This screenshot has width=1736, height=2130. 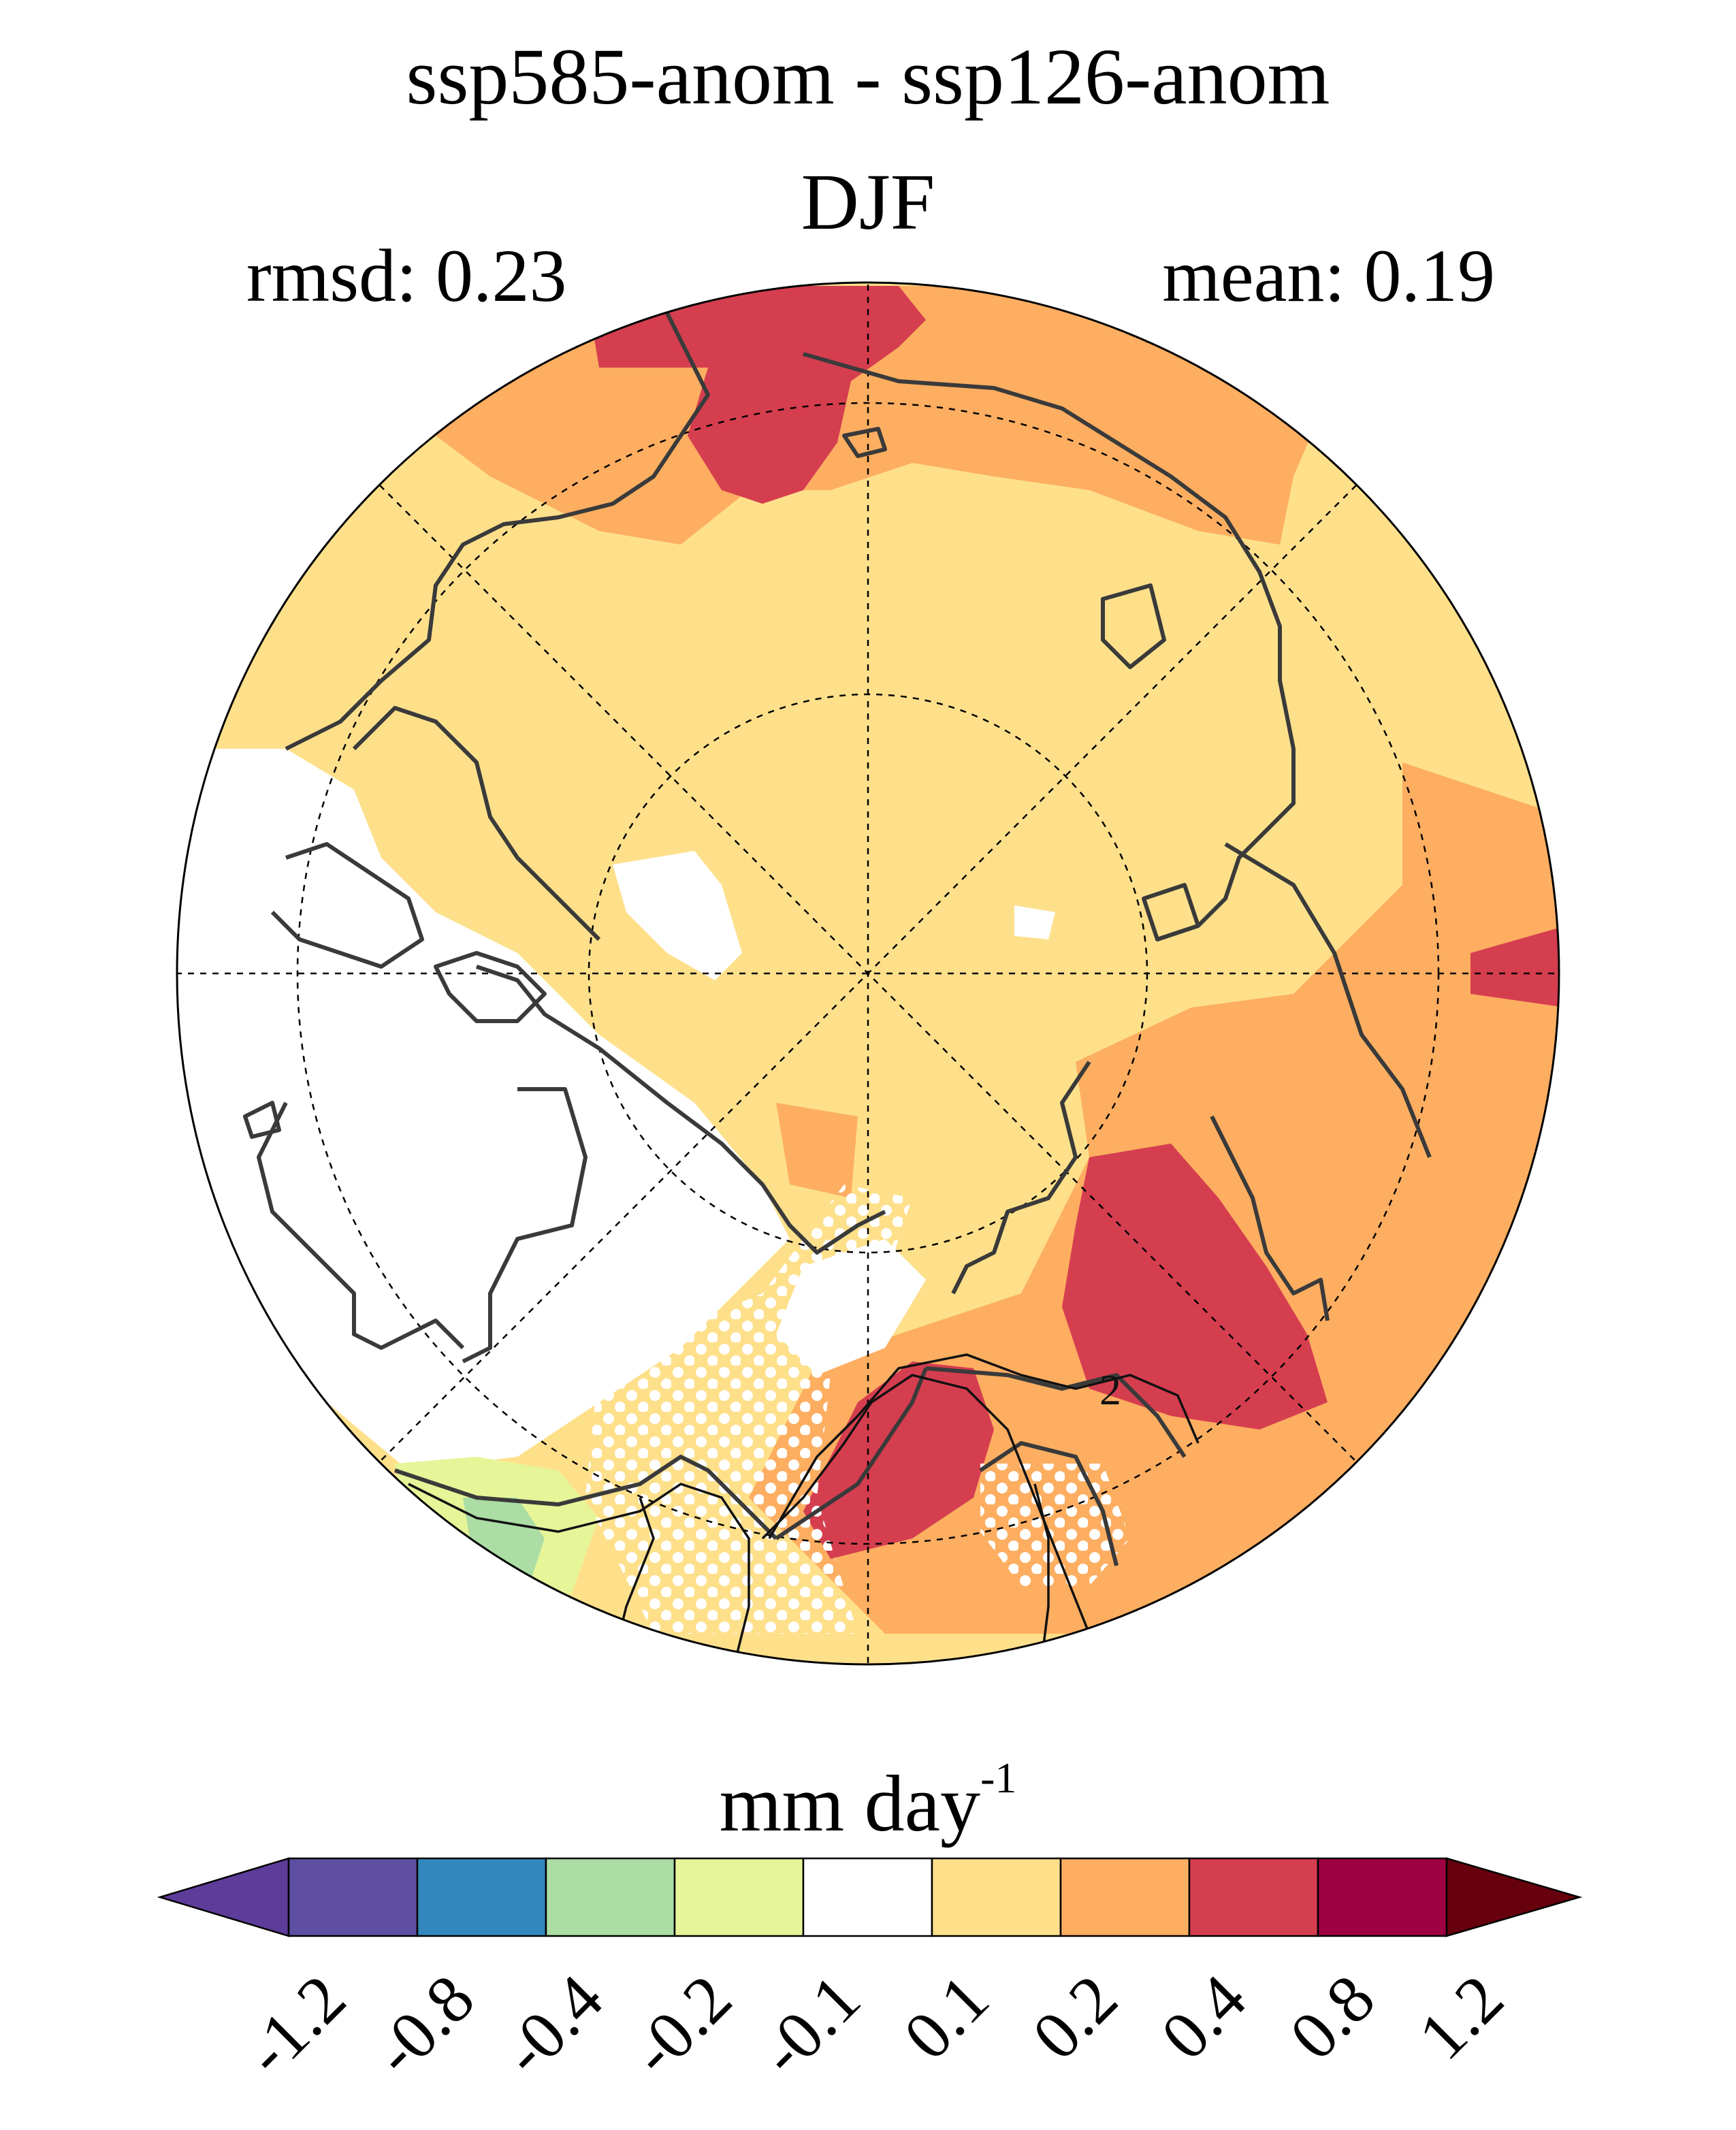 What do you see at coordinates (748, 1409) in the screenshot?
I see `stippling-south` at bounding box center [748, 1409].